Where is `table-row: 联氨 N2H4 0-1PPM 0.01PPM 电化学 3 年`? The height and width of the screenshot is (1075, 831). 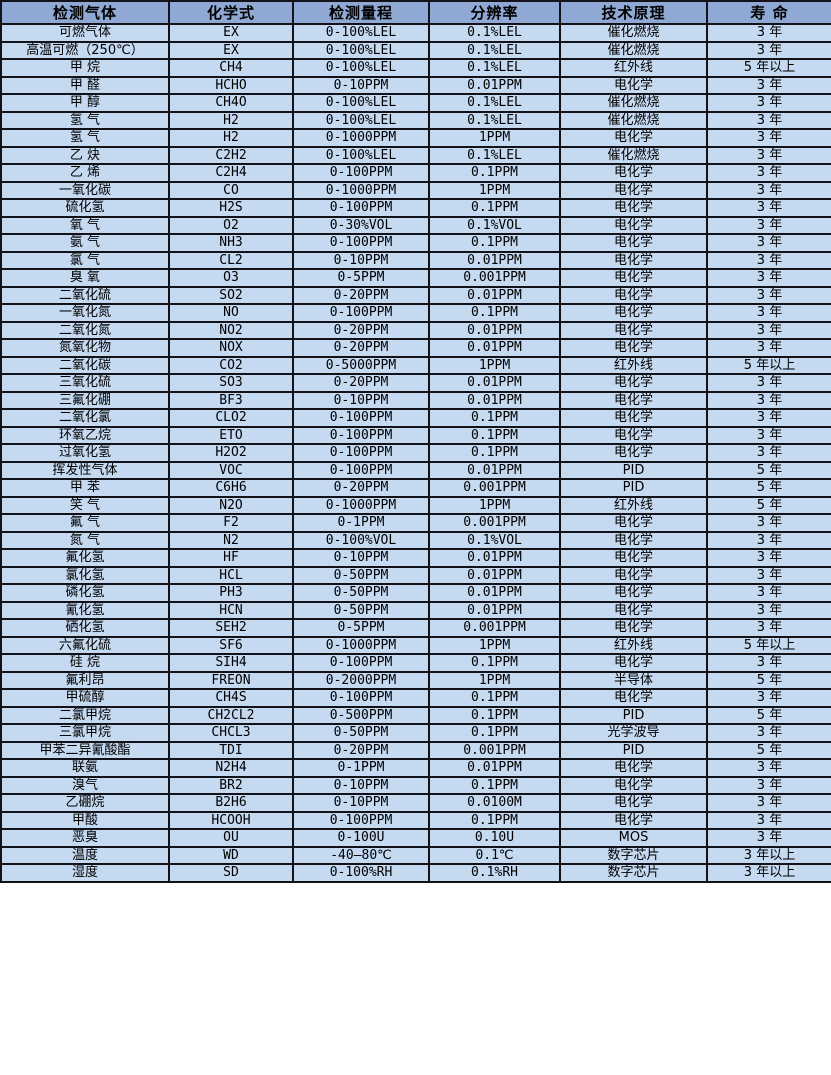
table-row: 联氨 N2H4 0-1PPM 0.01PPM 电化学 3 年 is located at coordinates (415, 768).